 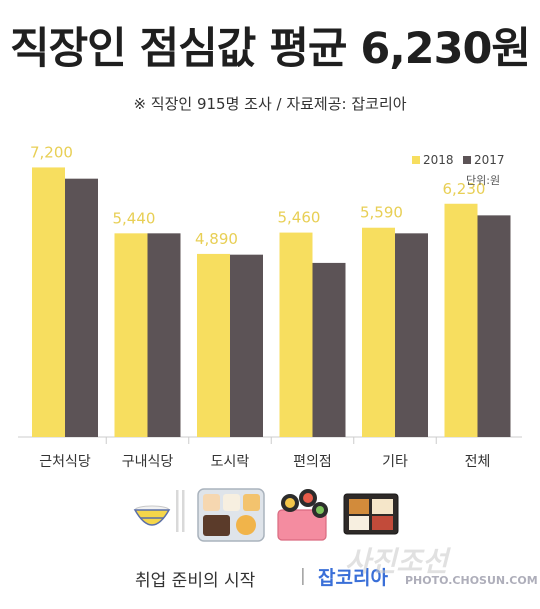 What do you see at coordinates (231, 515) in the screenshot?
I see `lunch-tray-icon` at bounding box center [231, 515].